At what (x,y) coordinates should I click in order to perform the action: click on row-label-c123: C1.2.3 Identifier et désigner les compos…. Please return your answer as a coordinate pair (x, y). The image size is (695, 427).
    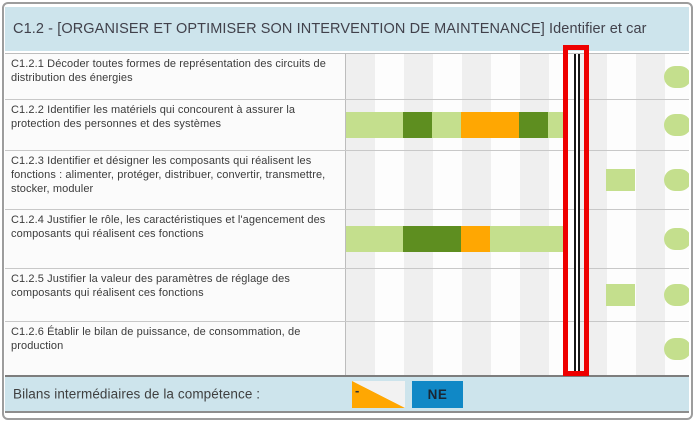
    Looking at the image, I should click on (175, 180).